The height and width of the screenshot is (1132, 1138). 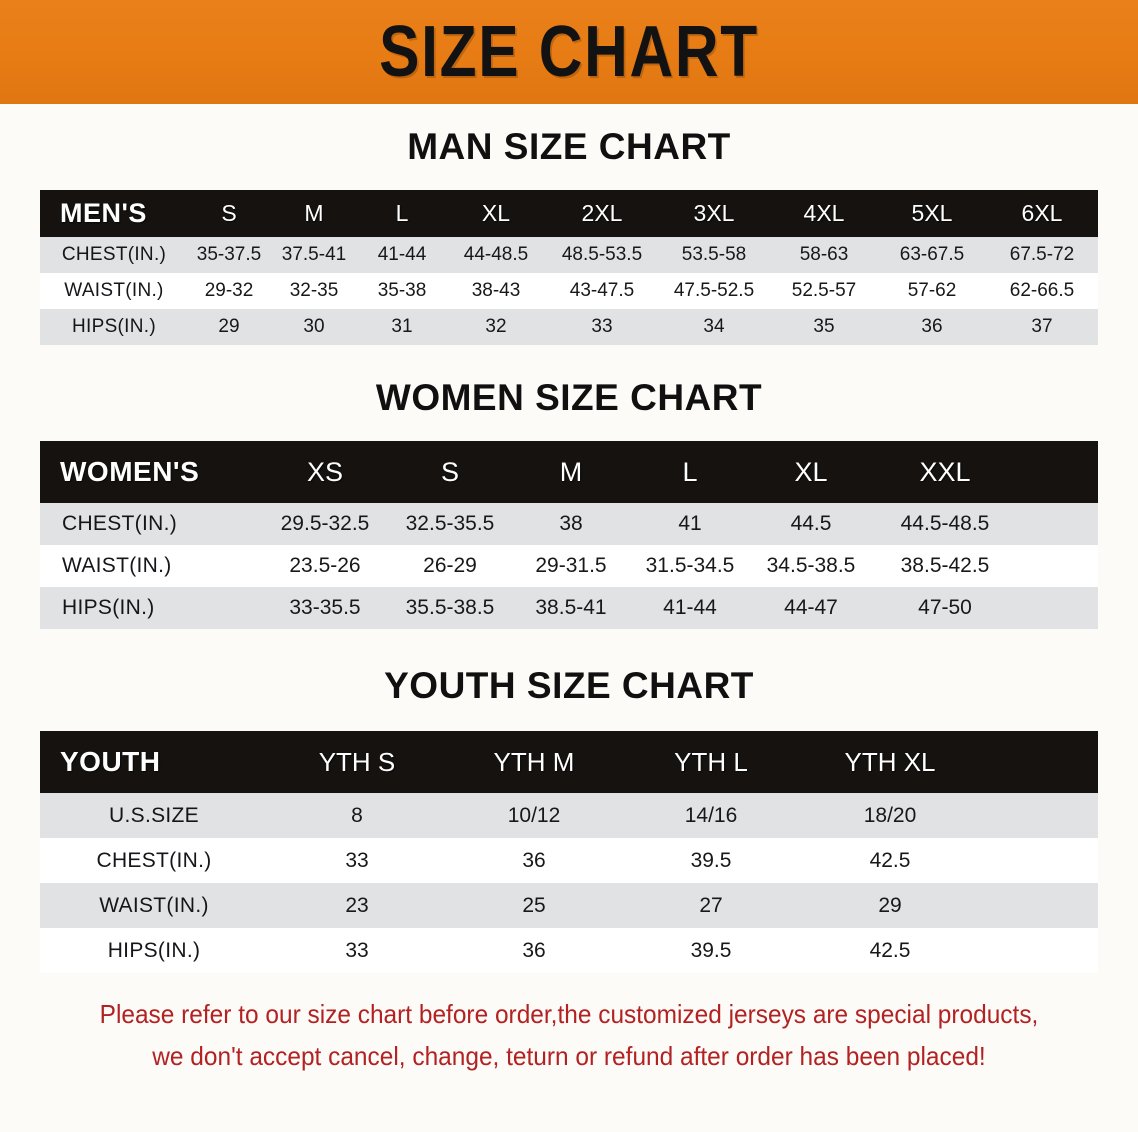 I want to click on women-corner-label: WOMEN'S, so click(x=130, y=471).